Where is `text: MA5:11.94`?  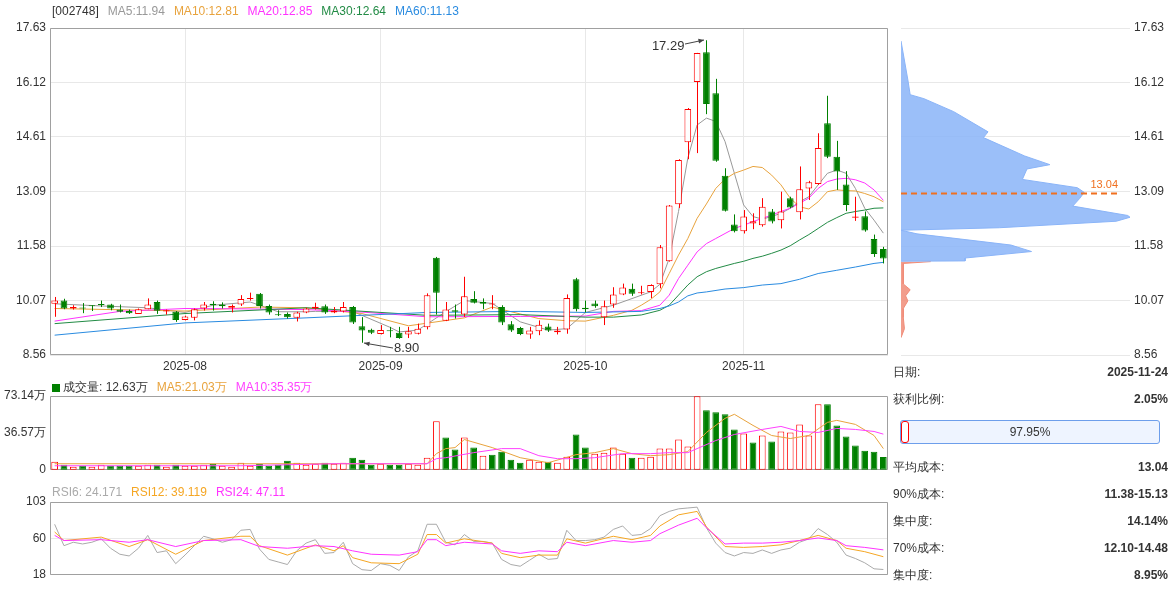
text: MA5:11.94 is located at coordinates (136, 11).